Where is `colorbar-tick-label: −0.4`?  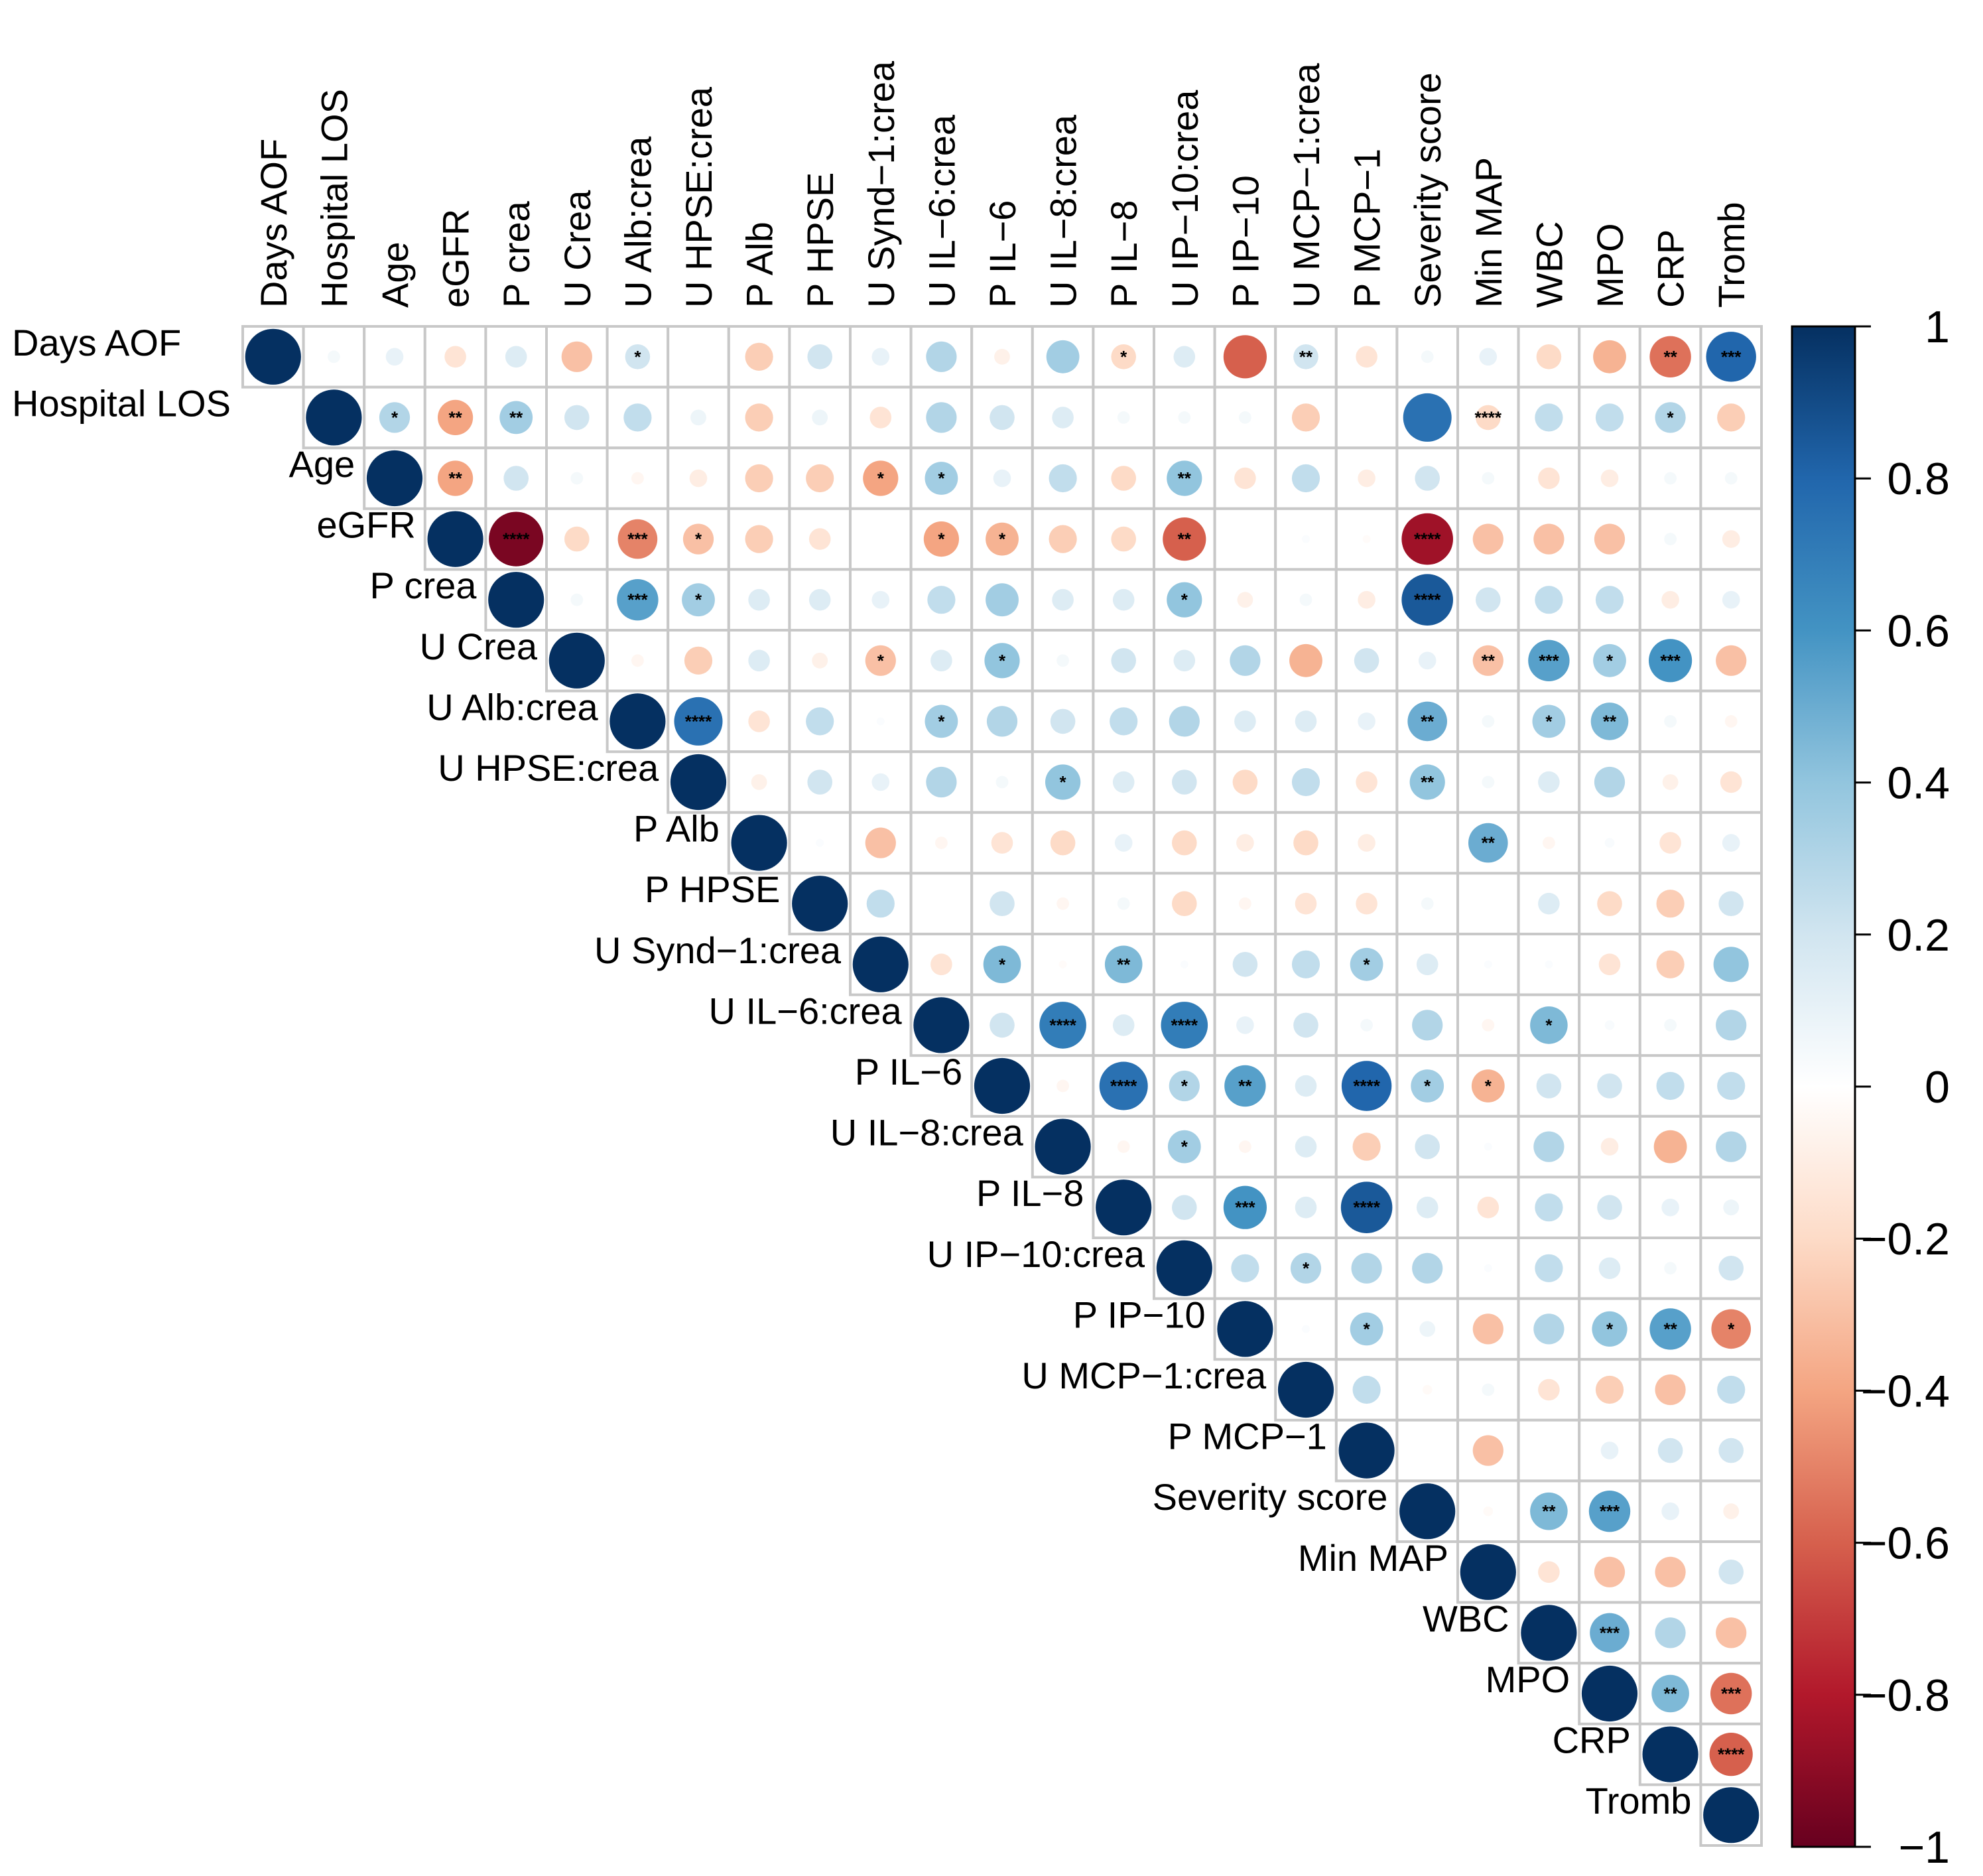 colorbar-tick-label: −0.4 is located at coordinates (1905, 1391).